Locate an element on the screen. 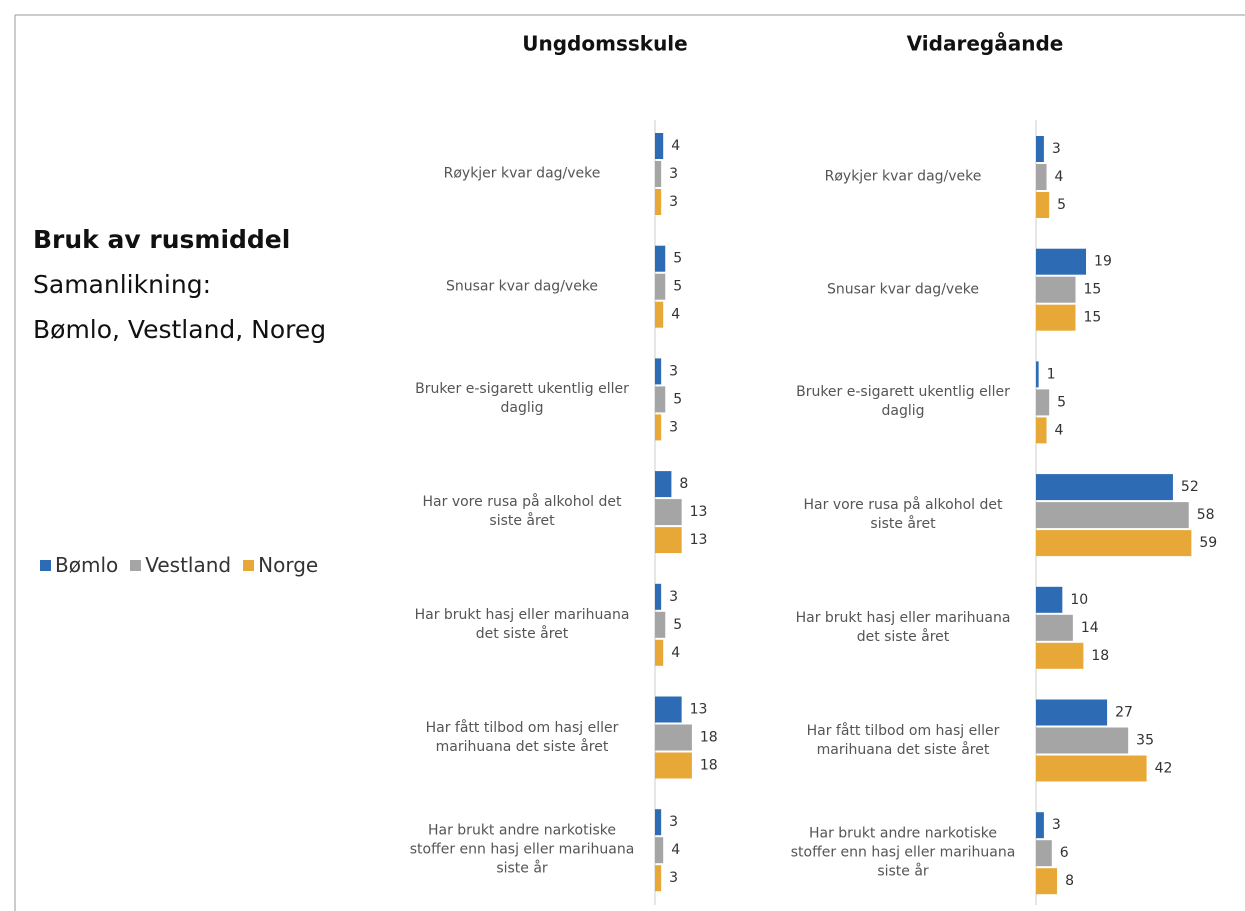  data-label: 42 is located at coordinates (1164, 769).